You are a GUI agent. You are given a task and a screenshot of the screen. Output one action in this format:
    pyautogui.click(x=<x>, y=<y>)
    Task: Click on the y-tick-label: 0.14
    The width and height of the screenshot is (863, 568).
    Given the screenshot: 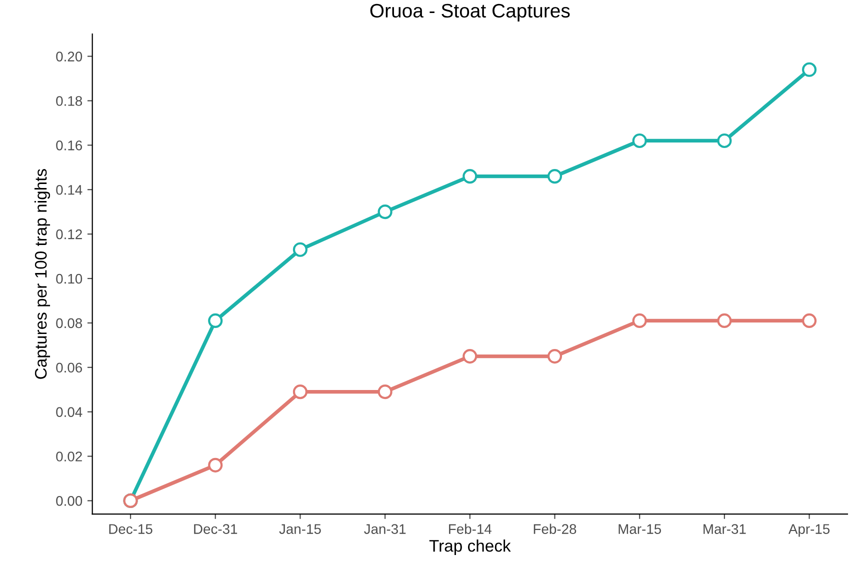 What is the action you would take?
    pyautogui.click(x=69, y=189)
    